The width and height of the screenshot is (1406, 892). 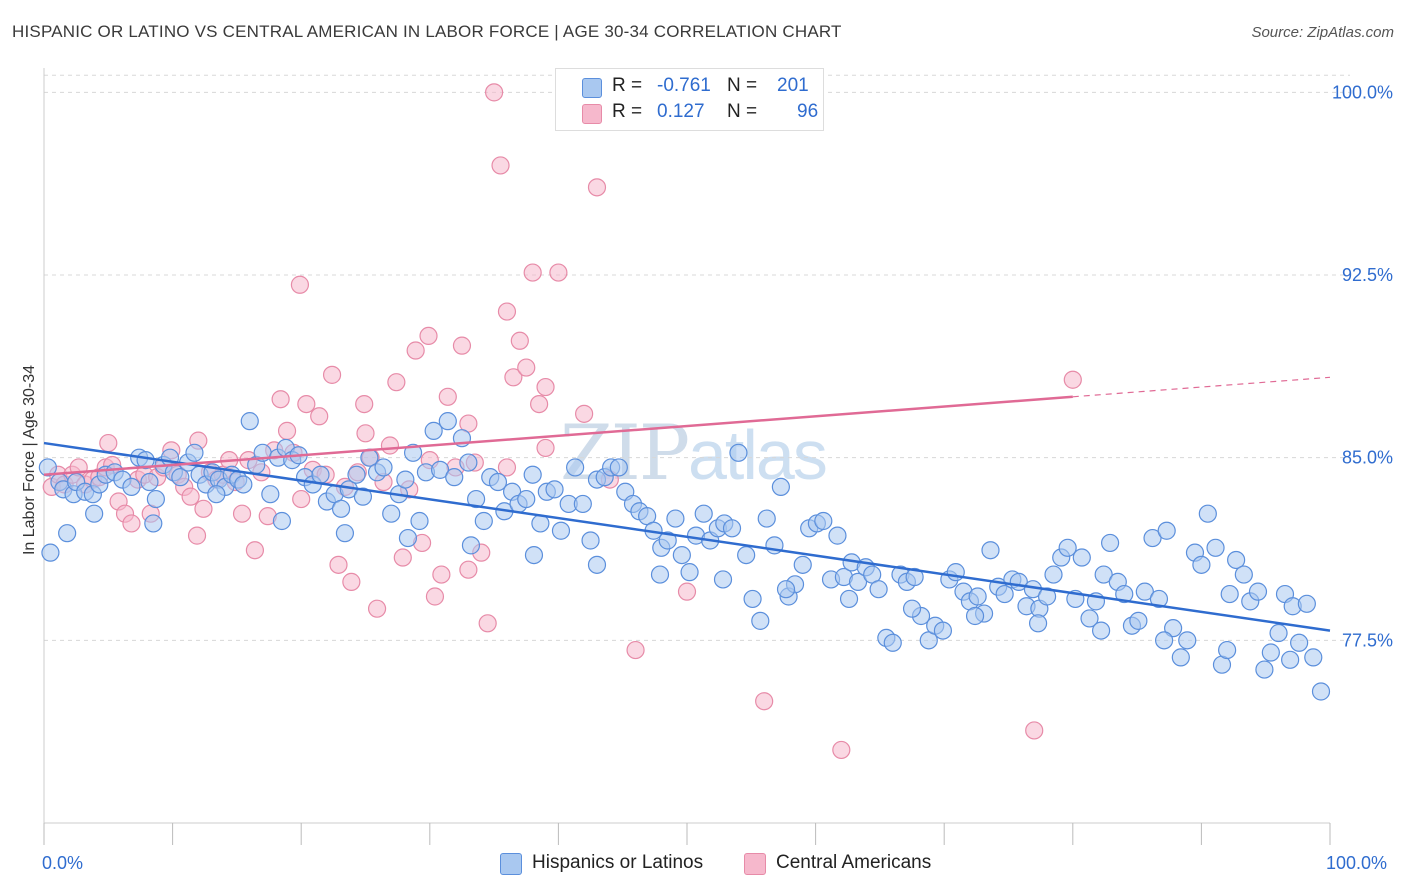 What do you see at coordinates (757, 455) in the screenshot?
I see `watermark-atlas: atlas` at bounding box center [757, 455].